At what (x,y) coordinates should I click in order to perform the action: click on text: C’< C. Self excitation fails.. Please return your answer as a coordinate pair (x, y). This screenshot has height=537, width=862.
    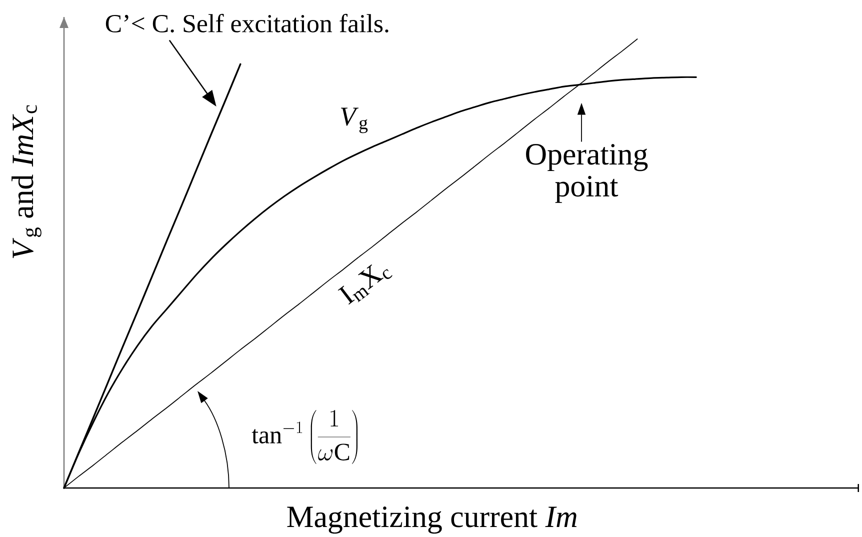
    Looking at the image, I should click on (247, 23).